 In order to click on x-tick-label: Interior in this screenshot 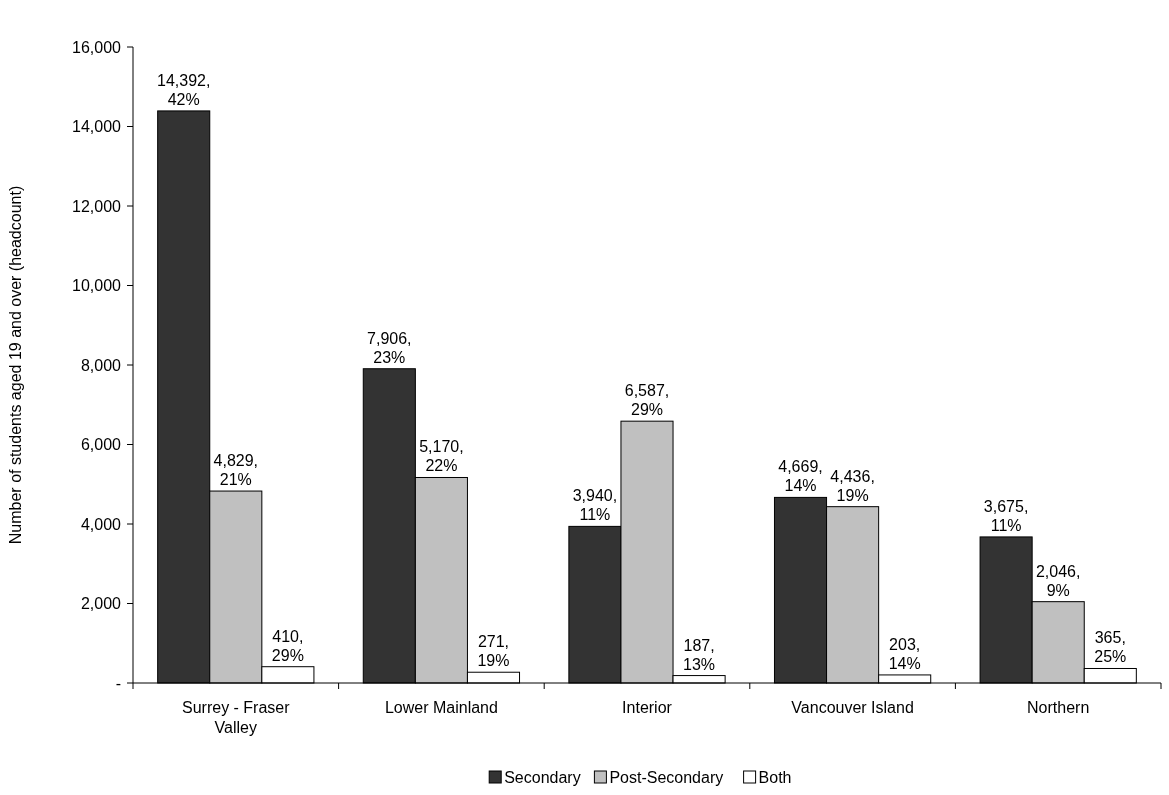, I will do `click(647, 707)`.